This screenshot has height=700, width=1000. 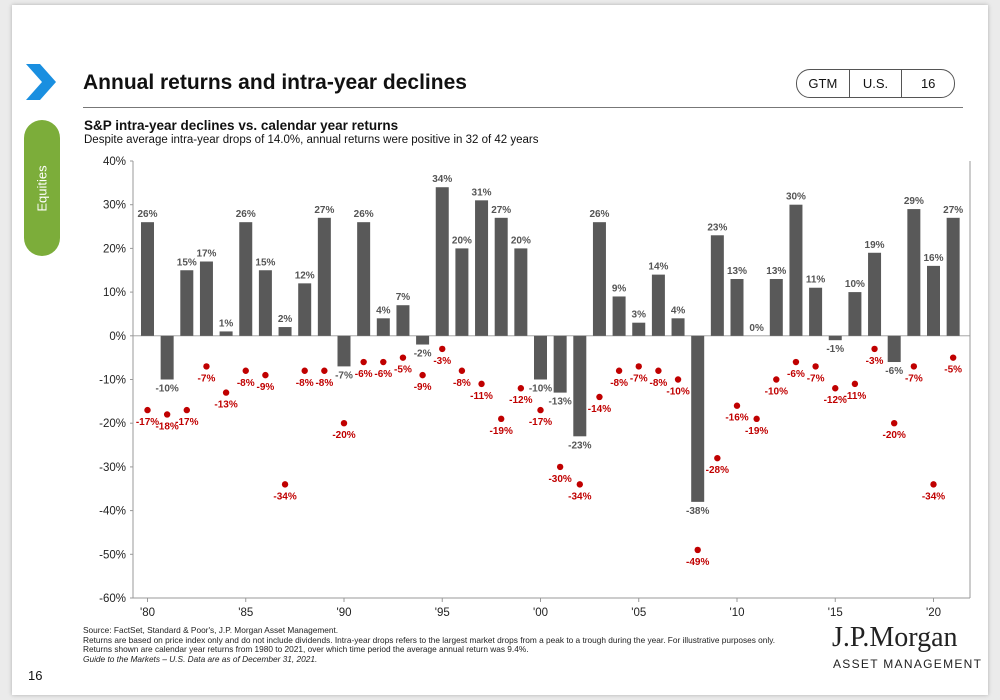 What do you see at coordinates (658, 267) in the screenshot?
I see `return-label: 14%` at bounding box center [658, 267].